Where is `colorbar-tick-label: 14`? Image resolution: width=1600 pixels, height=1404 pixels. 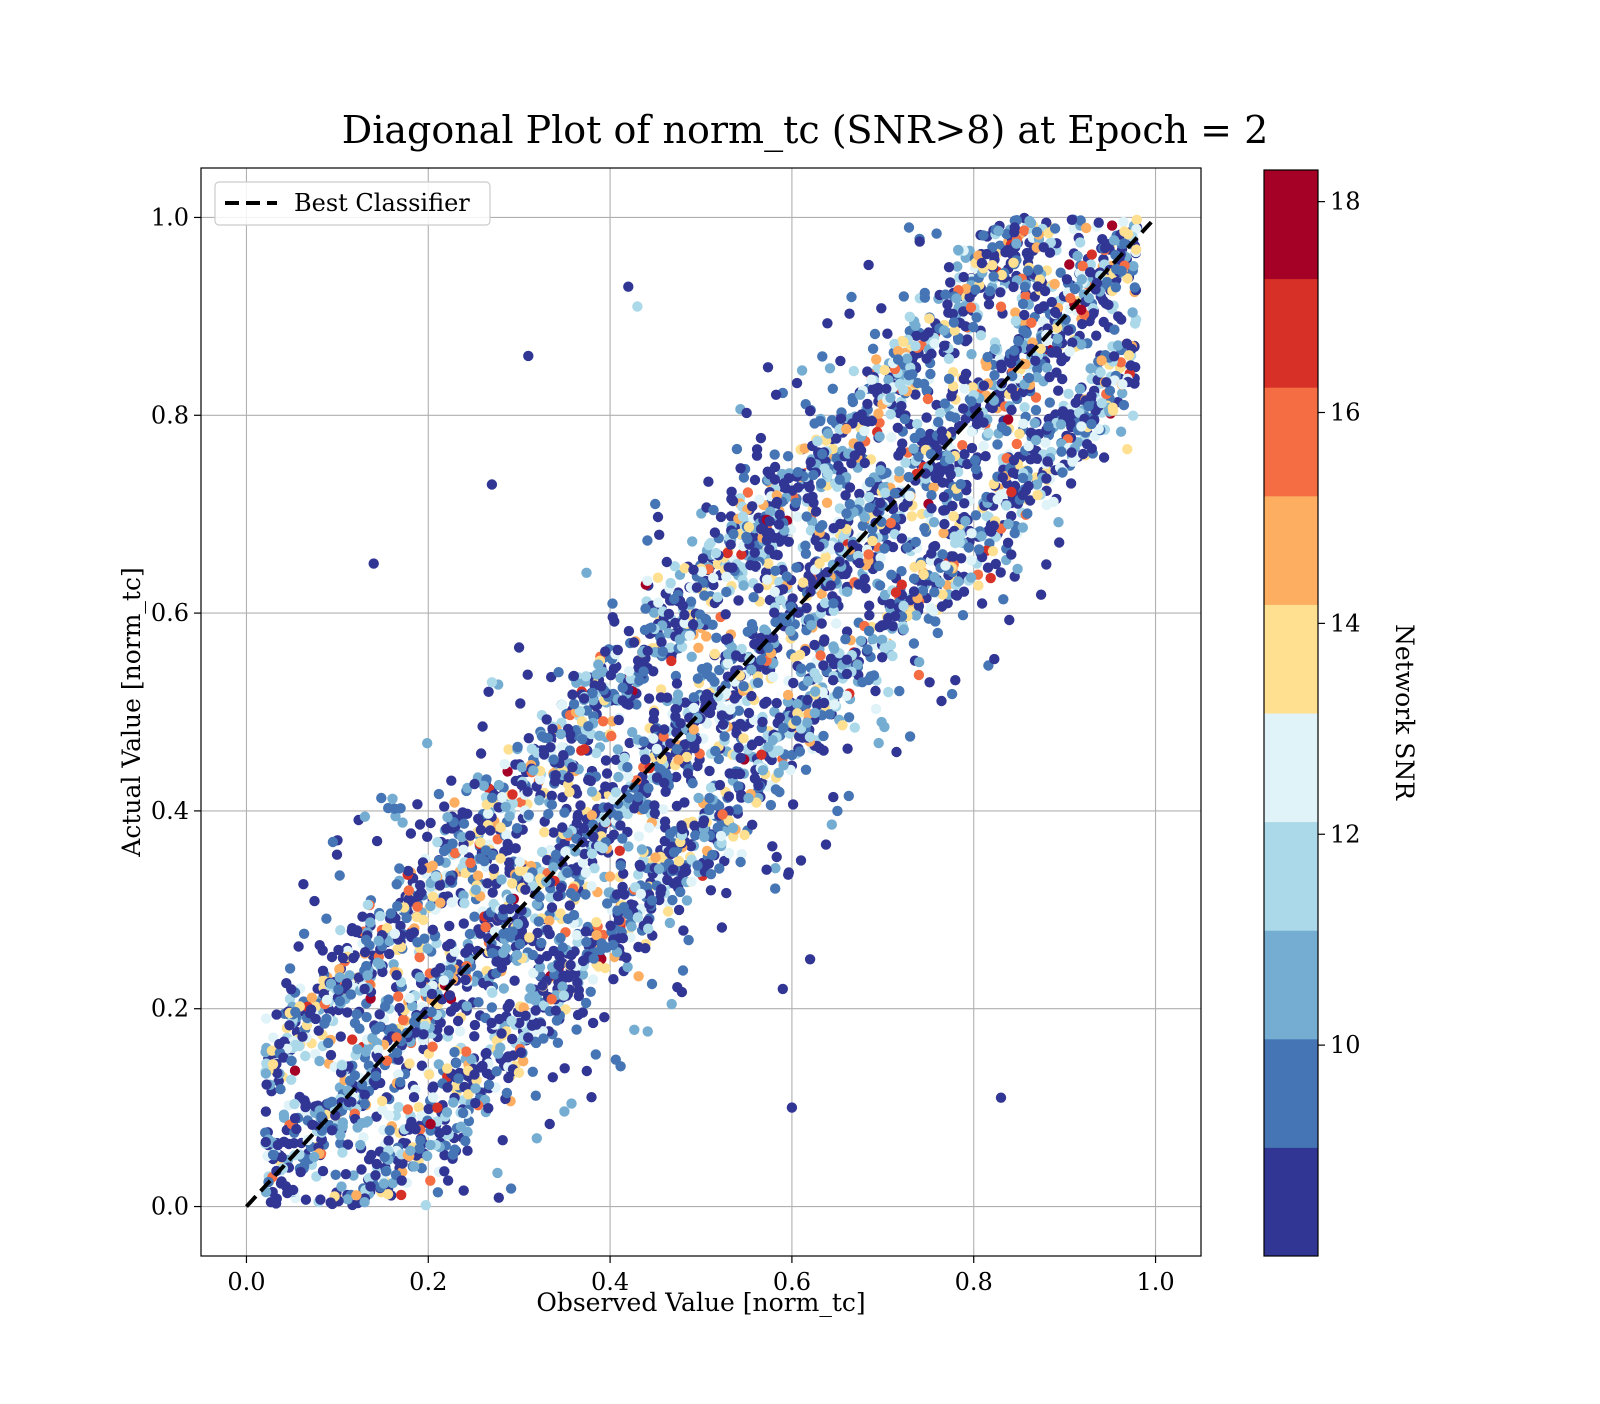
colorbar-tick-label: 14 is located at coordinates (1345, 623).